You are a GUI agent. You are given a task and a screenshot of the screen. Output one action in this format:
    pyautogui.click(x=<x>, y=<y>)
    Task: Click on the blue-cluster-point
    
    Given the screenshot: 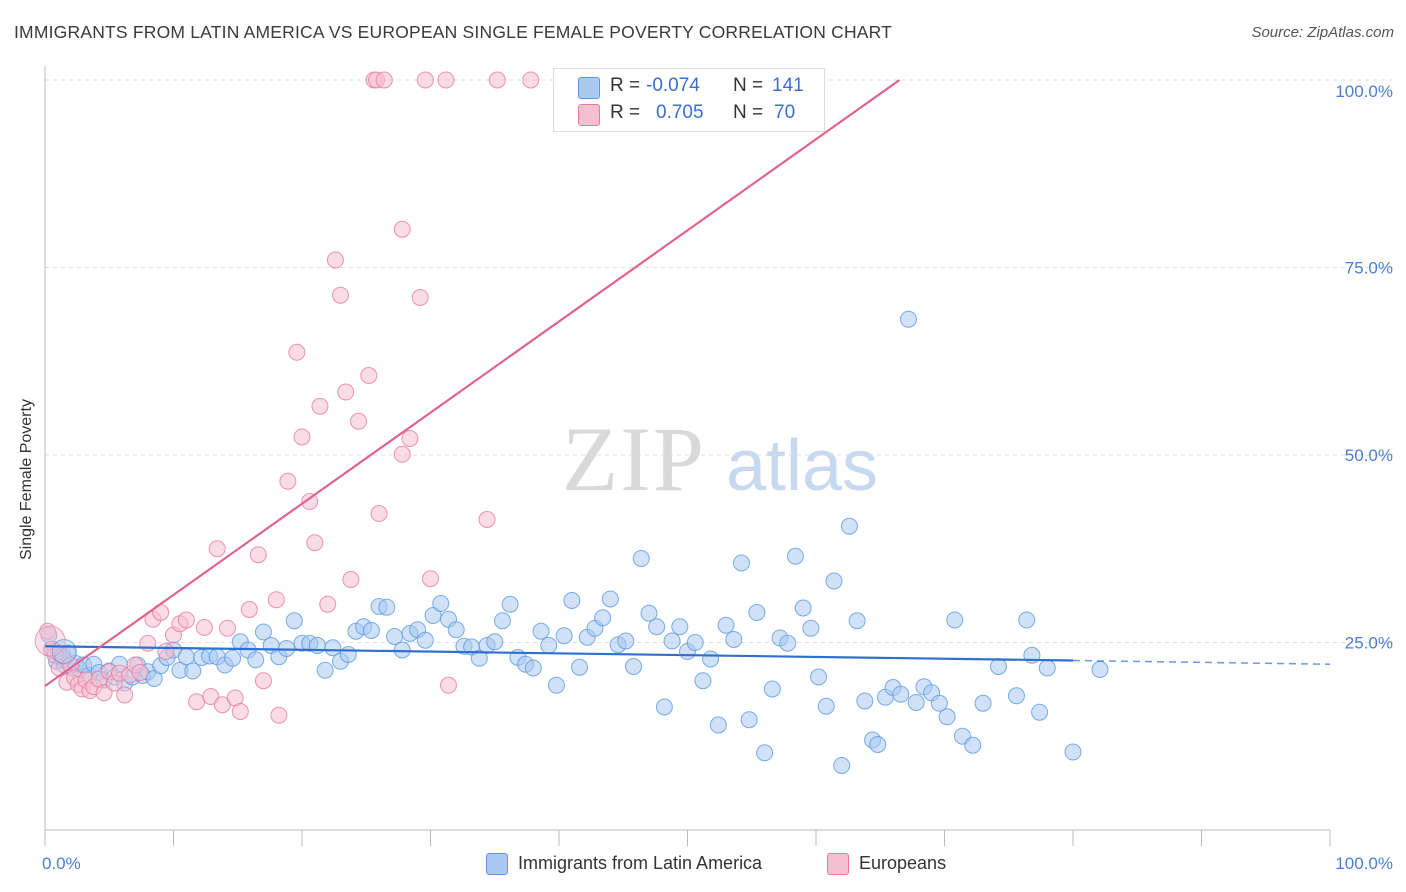 What is the action you would take?
    pyautogui.click(x=64, y=651)
    